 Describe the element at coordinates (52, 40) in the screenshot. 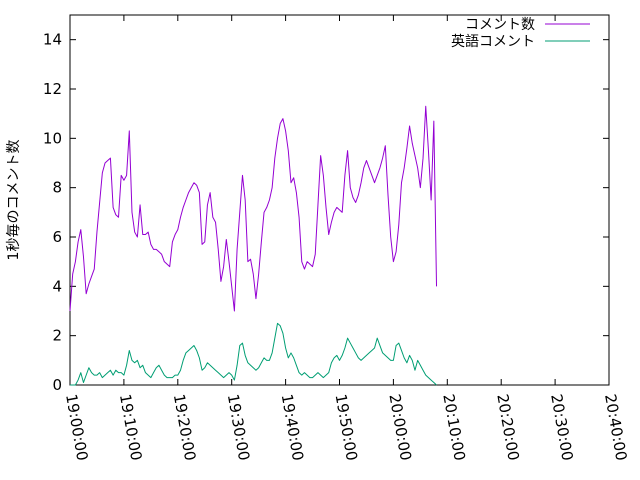

I see `y-tick-label: 14` at that location.